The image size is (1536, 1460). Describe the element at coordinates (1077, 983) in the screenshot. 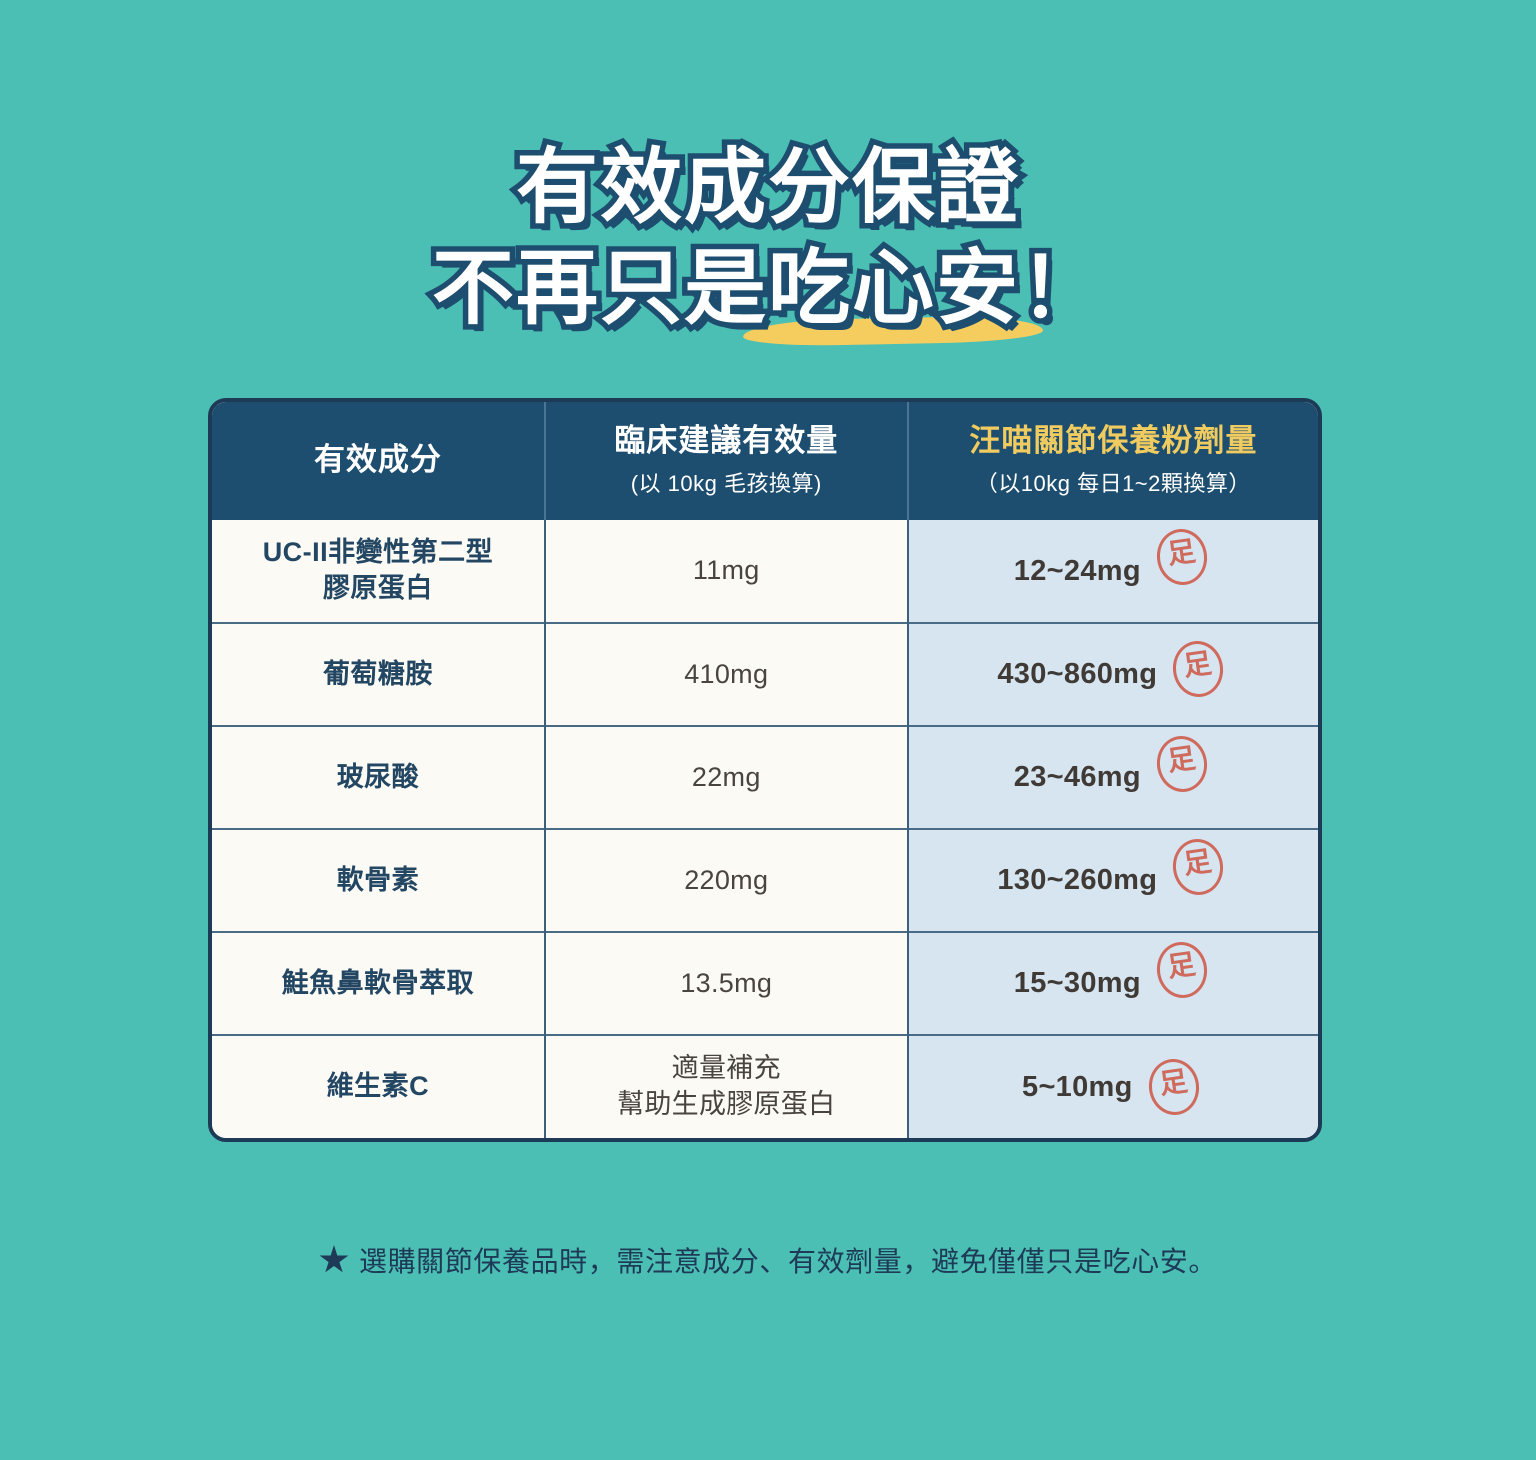

I see `product-dose-value: 15~30mg` at that location.